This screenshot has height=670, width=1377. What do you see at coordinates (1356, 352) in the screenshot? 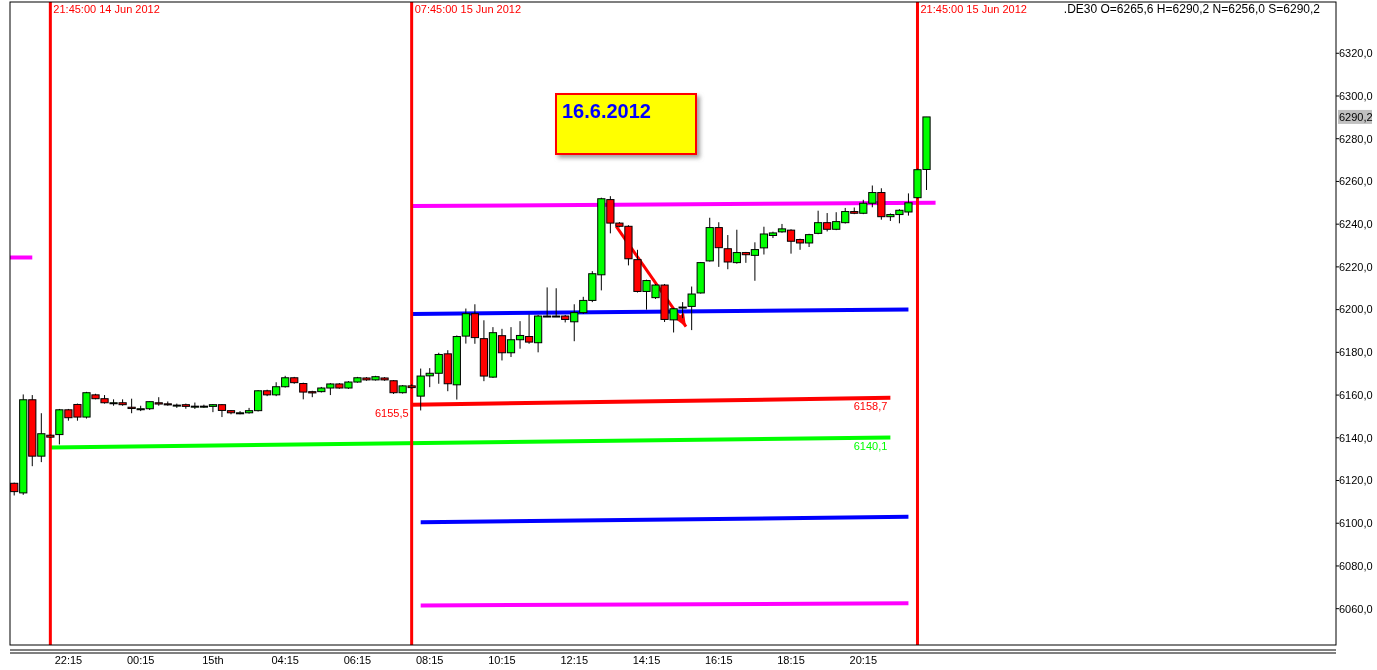
I see `y-tick-label: 6180,0` at bounding box center [1356, 352].